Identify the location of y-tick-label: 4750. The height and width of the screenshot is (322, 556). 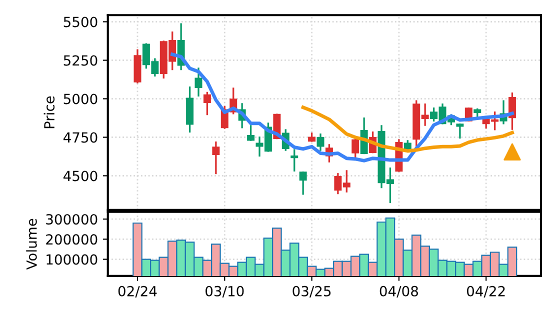
(80, 137).